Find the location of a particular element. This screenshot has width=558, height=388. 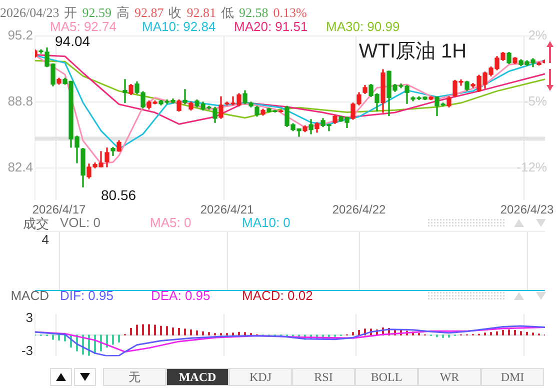

text: MA30: 90.99 is located at coordinates (363, 26).